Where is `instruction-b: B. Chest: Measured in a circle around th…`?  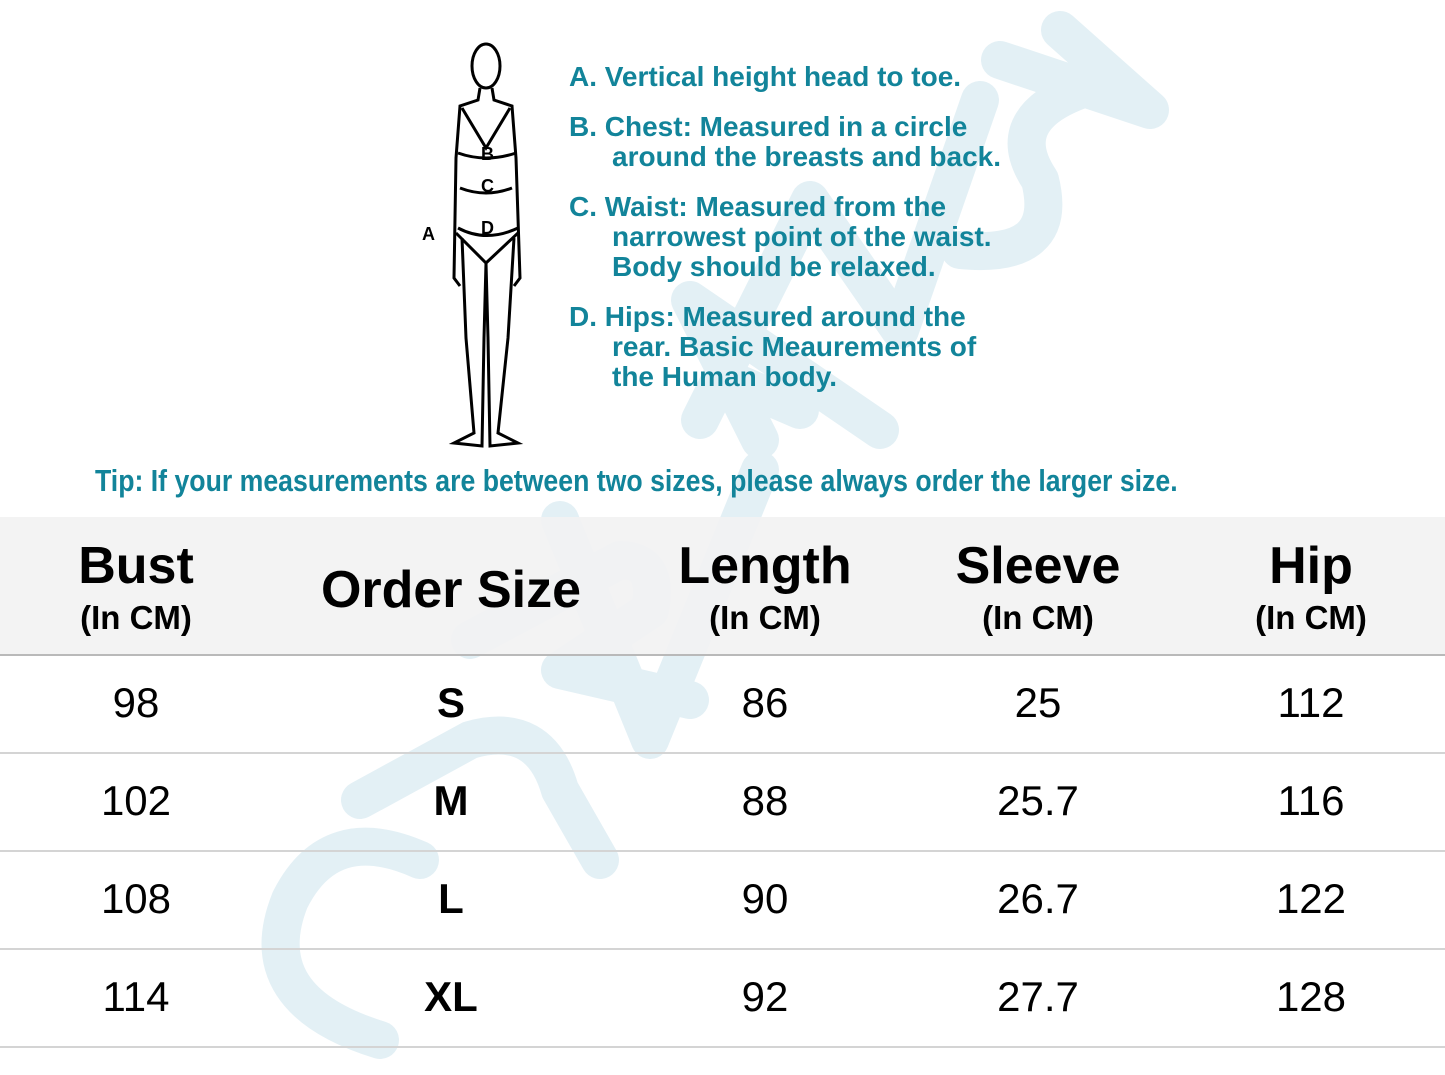 instruction-b: B. Chest: Measured in a circle around th… is located at coordinates (785, 142).